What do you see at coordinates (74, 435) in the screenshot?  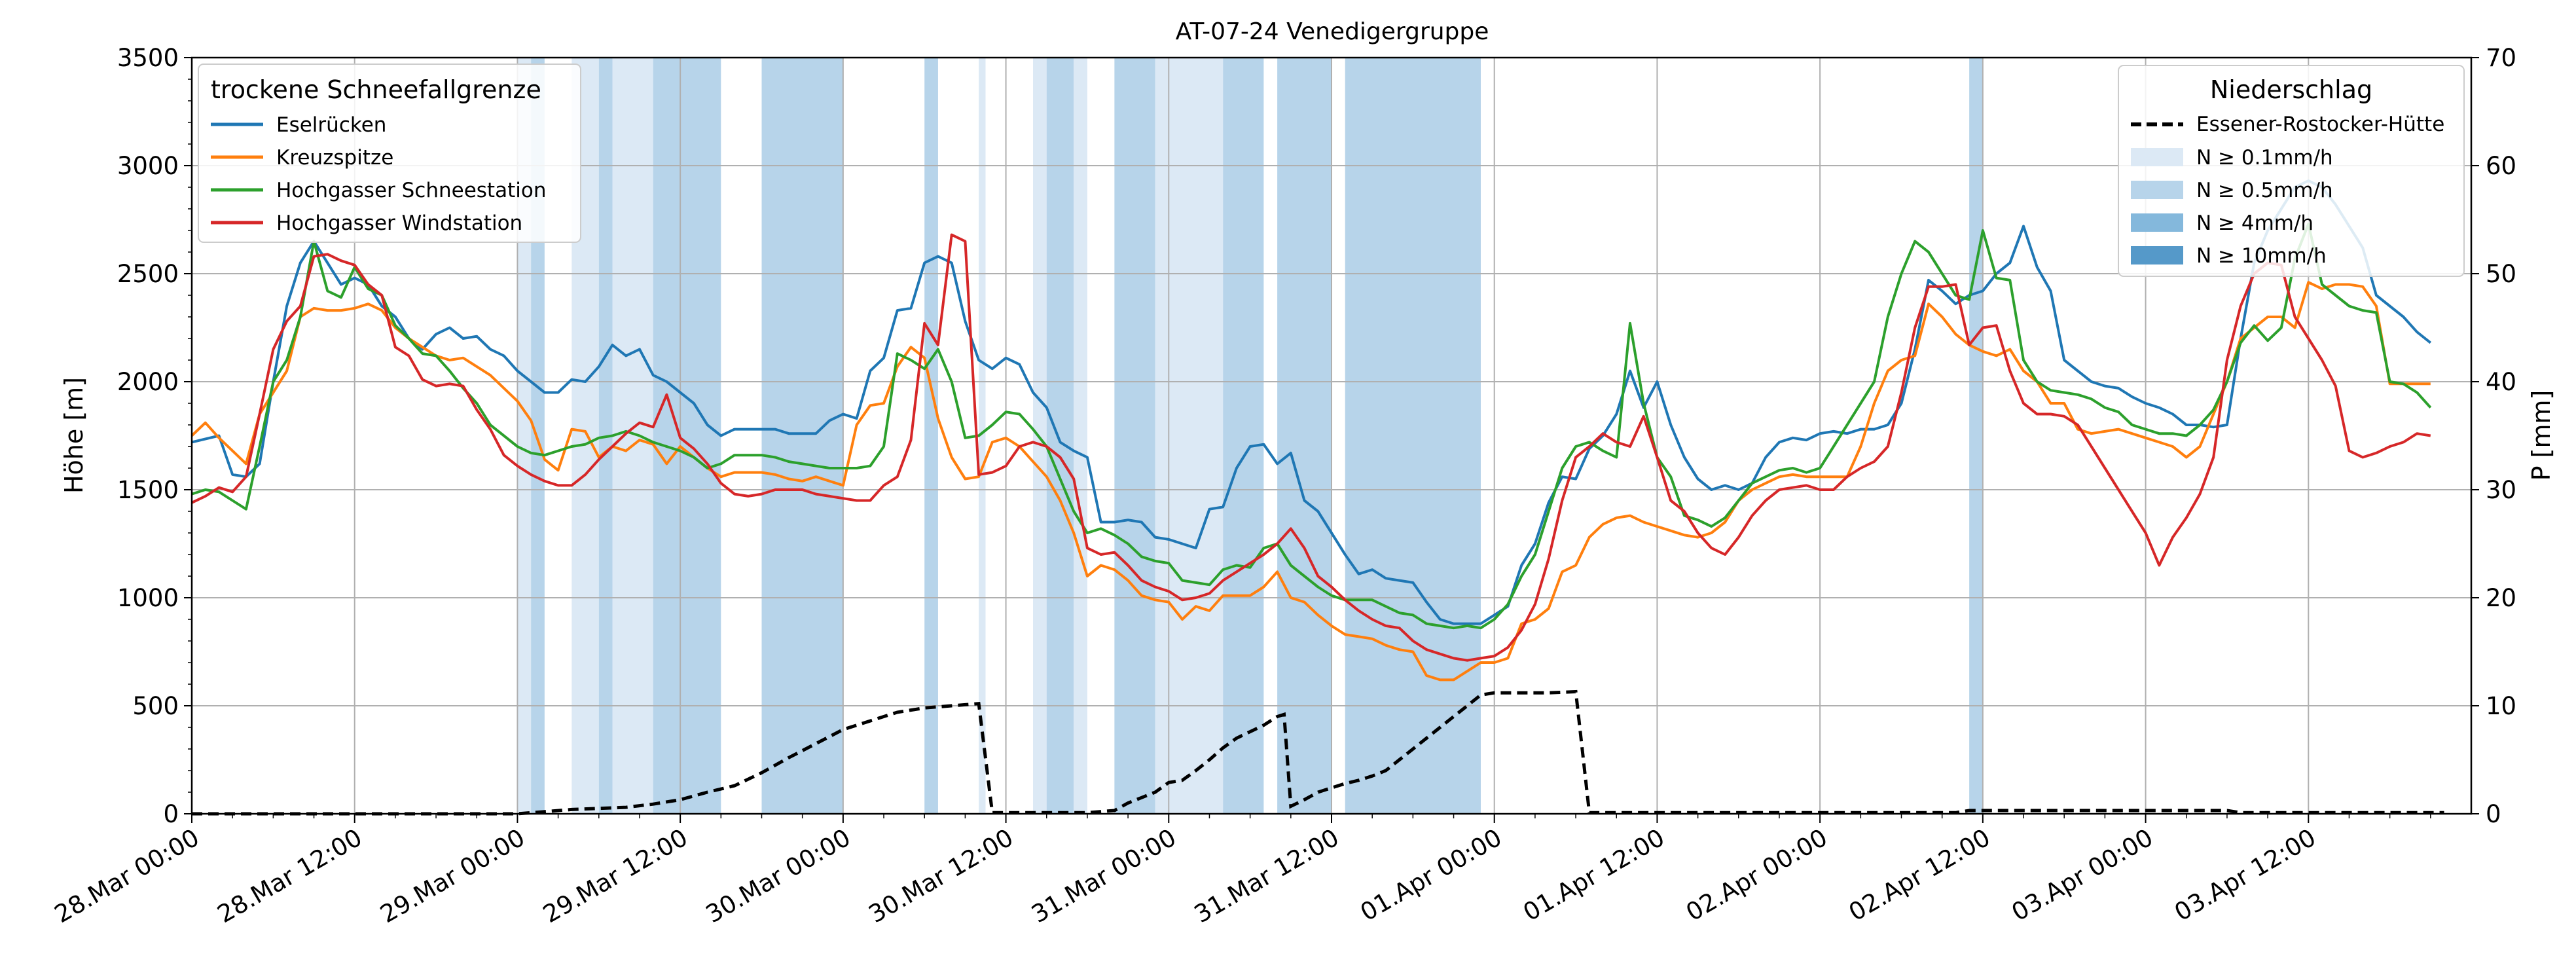 I see `y-axis-label: Höhe [m]` at bounding box center [74, 435].